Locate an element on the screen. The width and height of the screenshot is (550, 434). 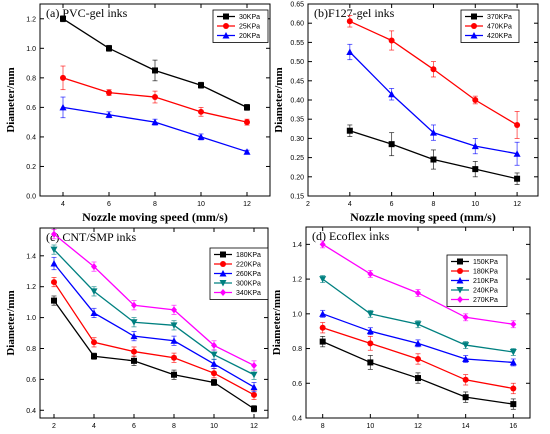
y-tick-label: 0.30 is located at coordinates (297, 139).